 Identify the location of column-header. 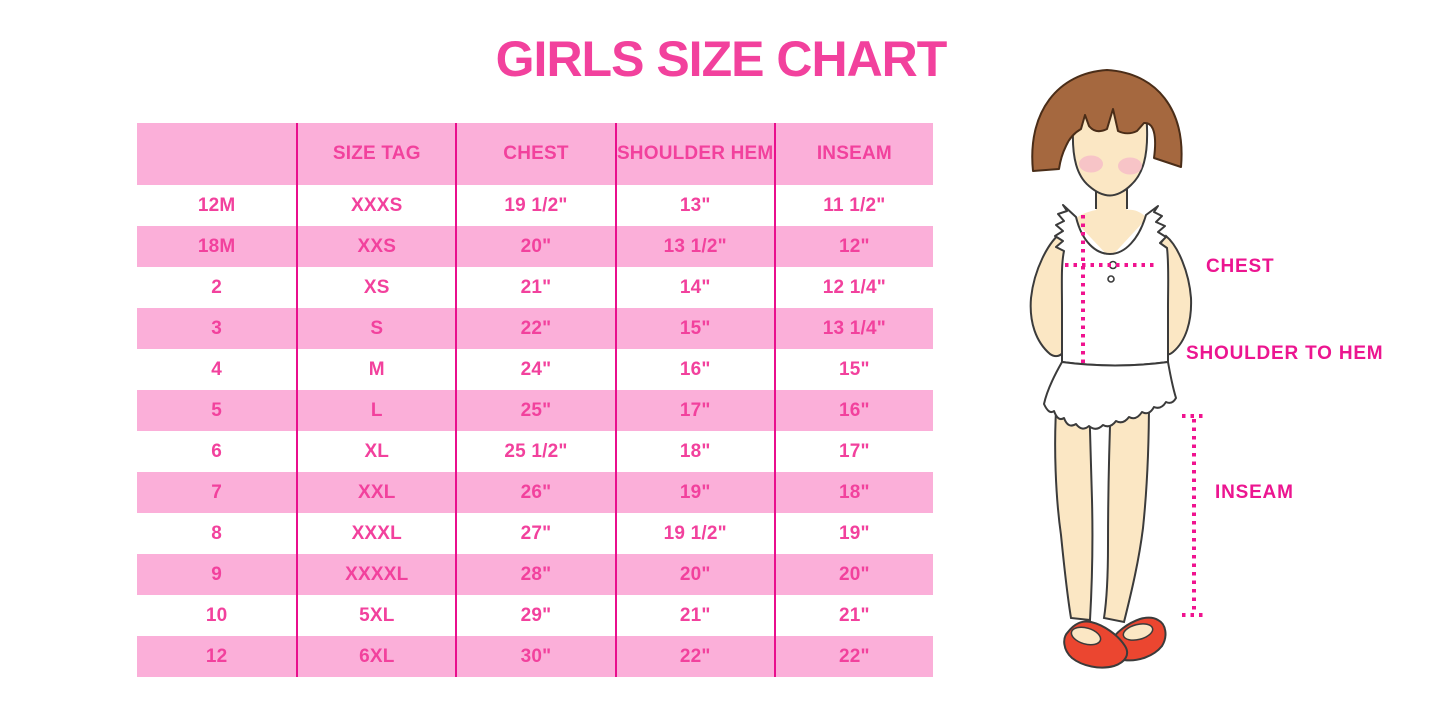
(217, 154).